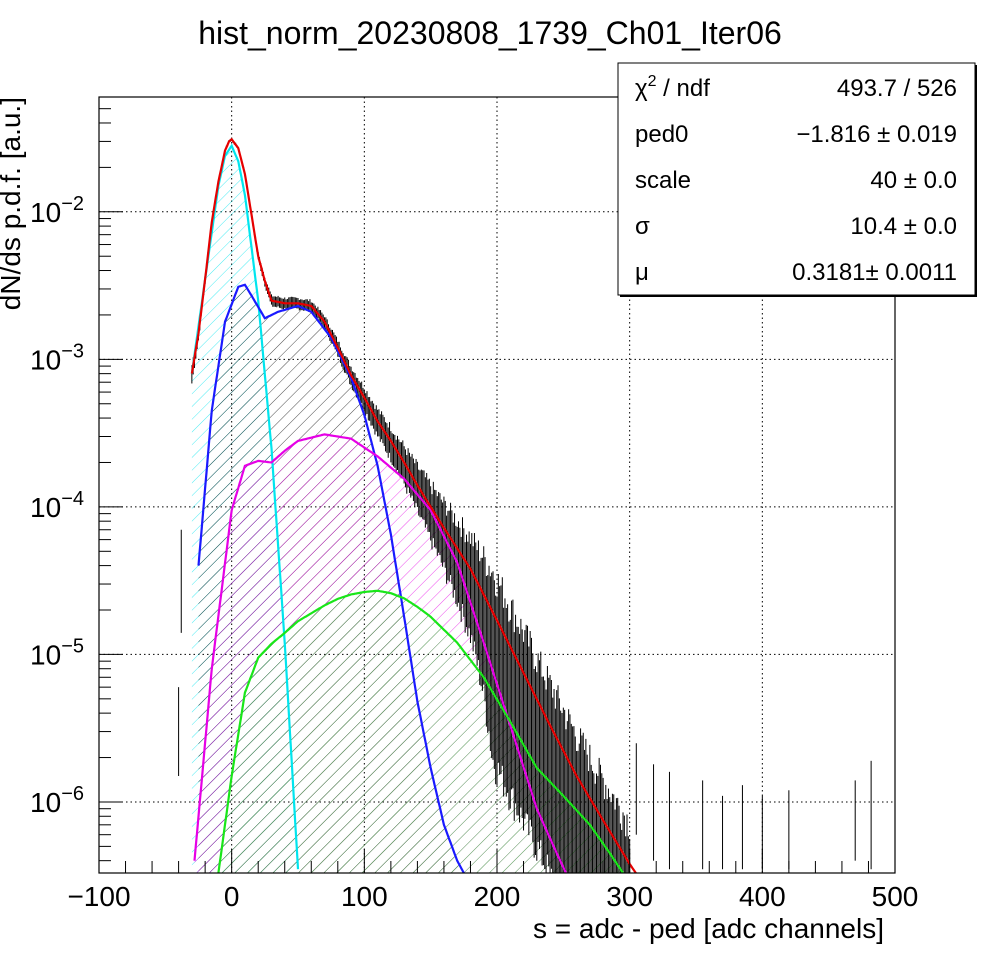 The image size is (996, 972). Describe the element at coordinates (708, 928) in the screenshot. I see `x-axis-label: s = adc - ped [adc channels]` at that location.